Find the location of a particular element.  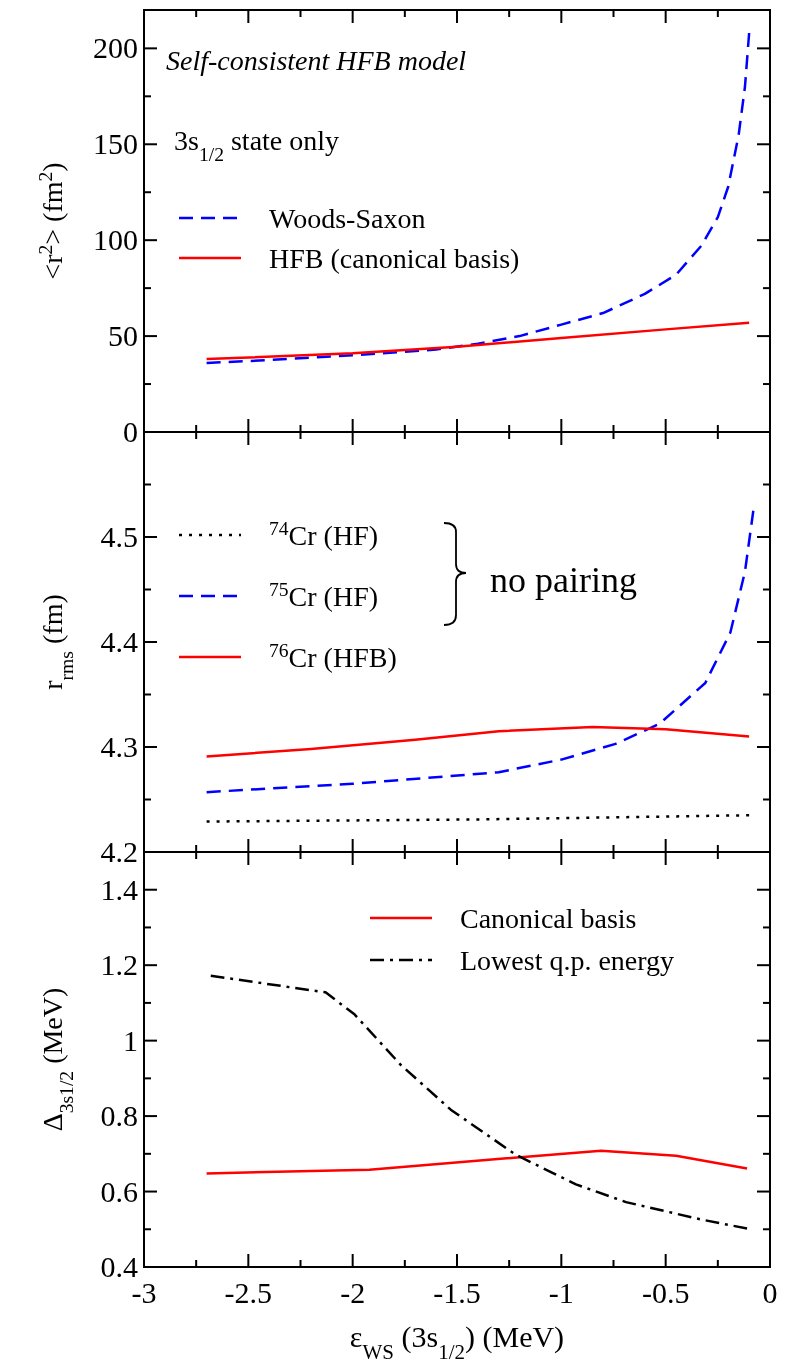

legend-label: Lowest q.p. energy is located at coordinates (567, 960).